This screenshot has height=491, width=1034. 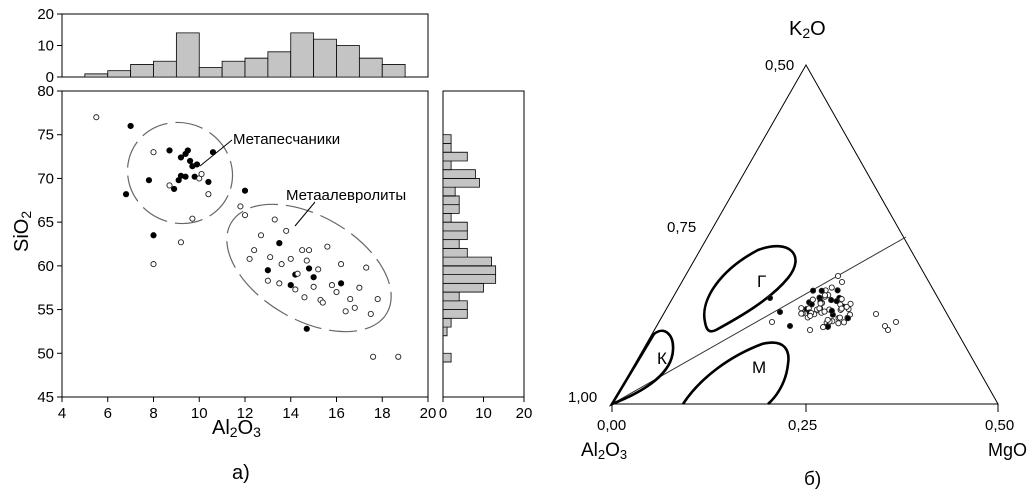 I want to click on y-tick-label: 70, so click(x=45, y=178).